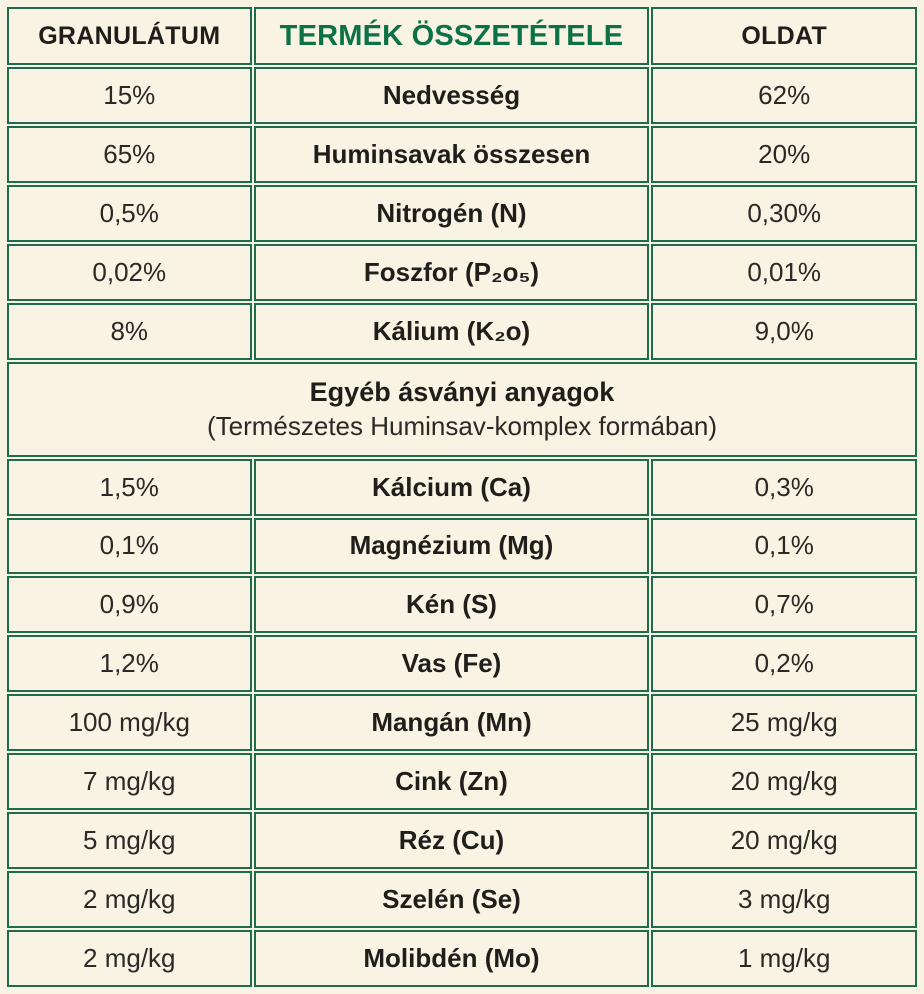  I want to click on granulatum-value: 0,02%, so click(129, 272).